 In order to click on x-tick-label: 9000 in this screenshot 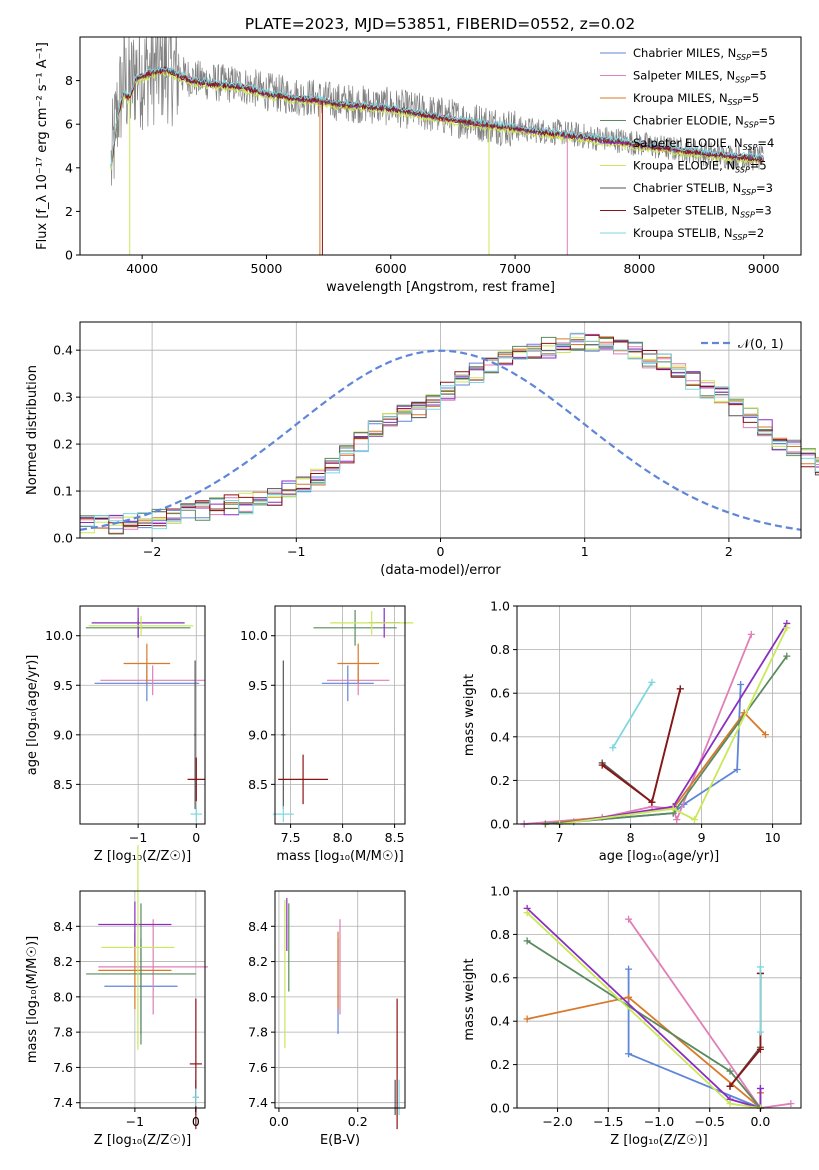, I will do `click(764, 268)`.